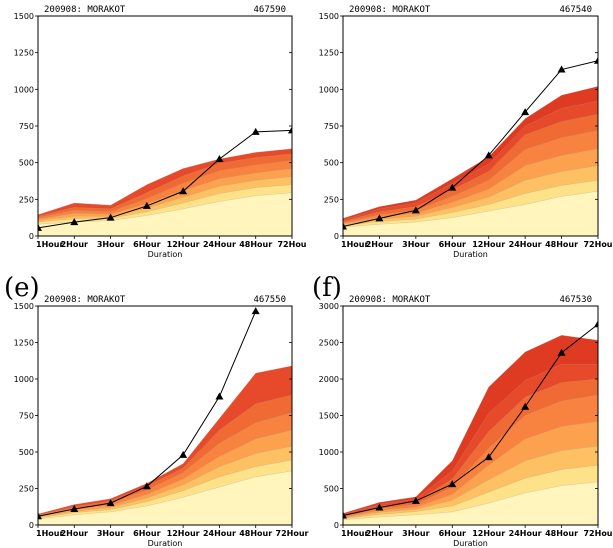 The image size is (613, 548). What do you see at coordinates (329, 379) in the screenshot?
I see `y-tick-label: 2000` at bounding box center [329, 379].